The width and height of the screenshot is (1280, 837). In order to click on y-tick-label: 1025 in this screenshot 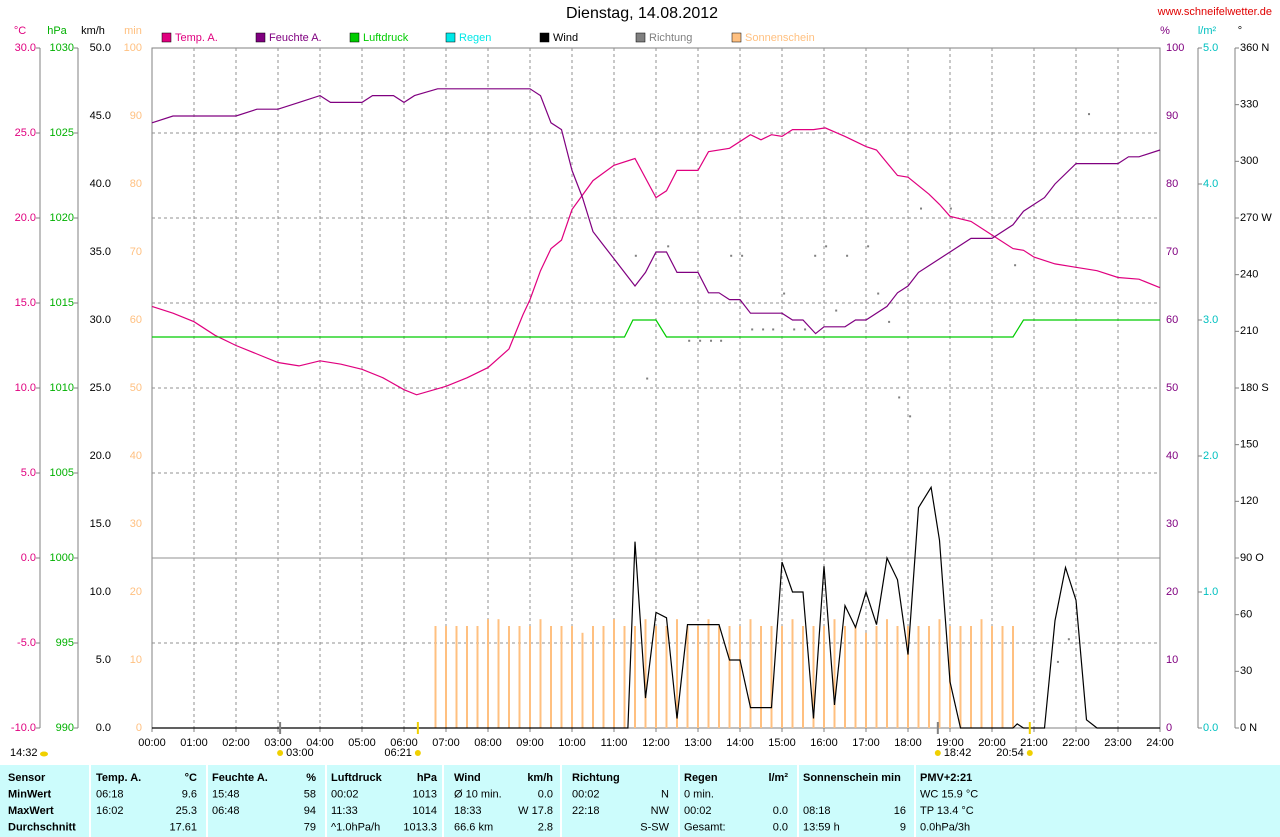, I will do `click(62, 133)`.